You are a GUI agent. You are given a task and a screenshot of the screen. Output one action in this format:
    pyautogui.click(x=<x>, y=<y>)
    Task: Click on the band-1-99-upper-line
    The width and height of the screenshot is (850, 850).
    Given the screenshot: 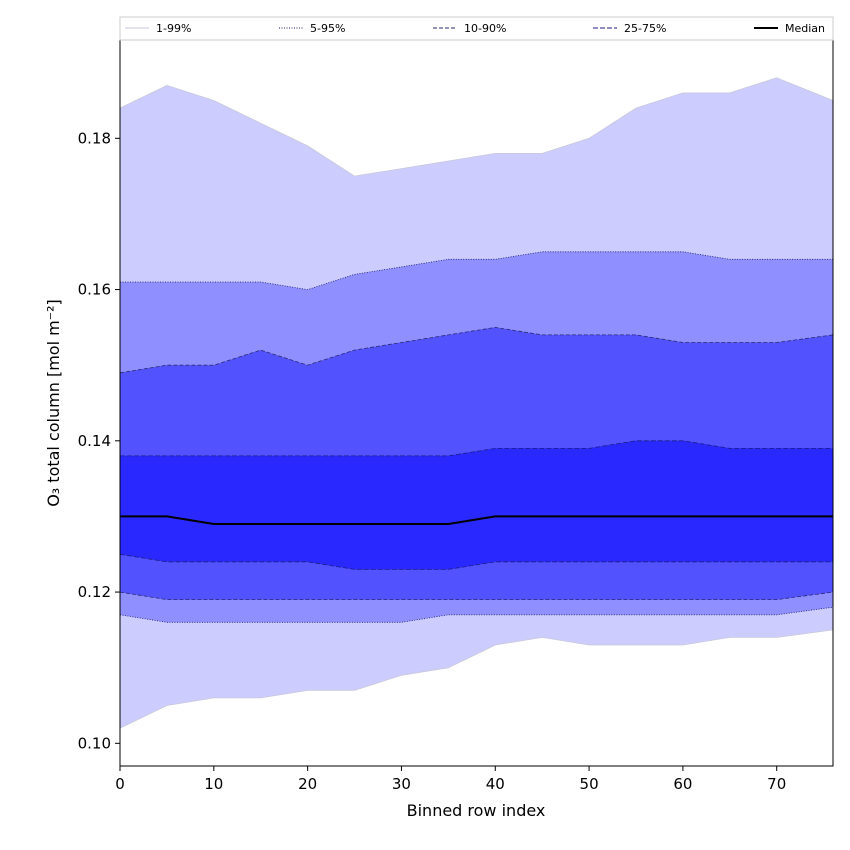 What is the action you would take?
    pyautogui.click(x=476, y=127)
    